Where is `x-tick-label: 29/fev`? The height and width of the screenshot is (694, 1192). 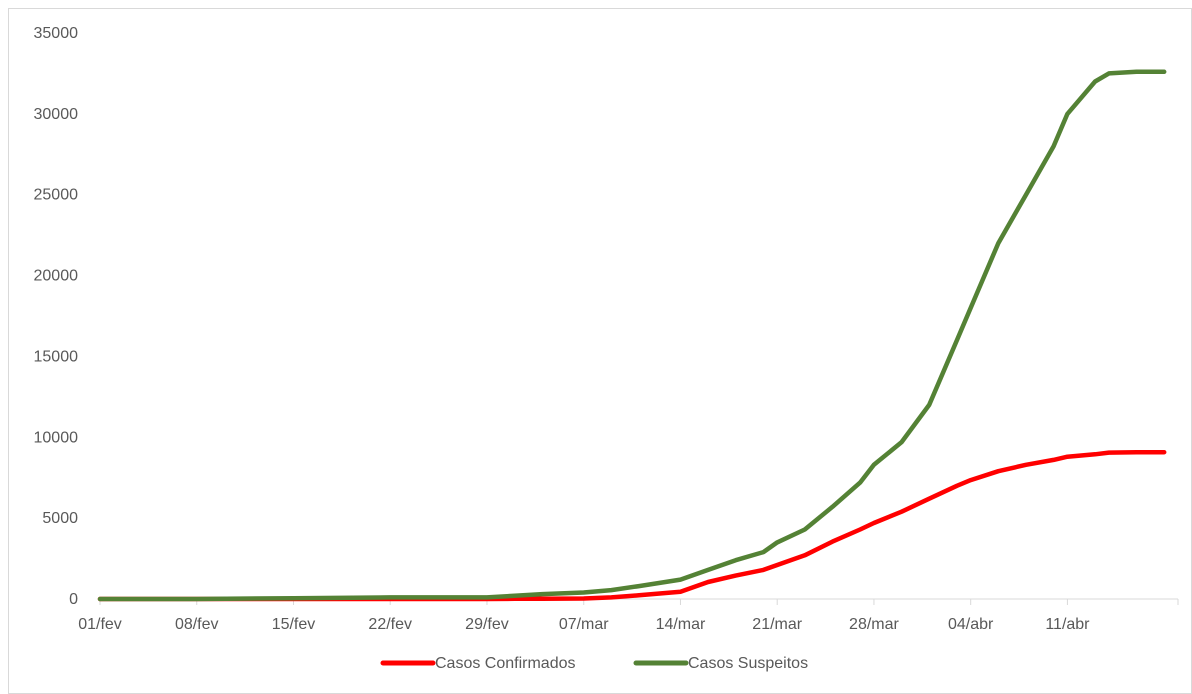 x-tick-label: 29/fev is located at coordinates (487, 624).